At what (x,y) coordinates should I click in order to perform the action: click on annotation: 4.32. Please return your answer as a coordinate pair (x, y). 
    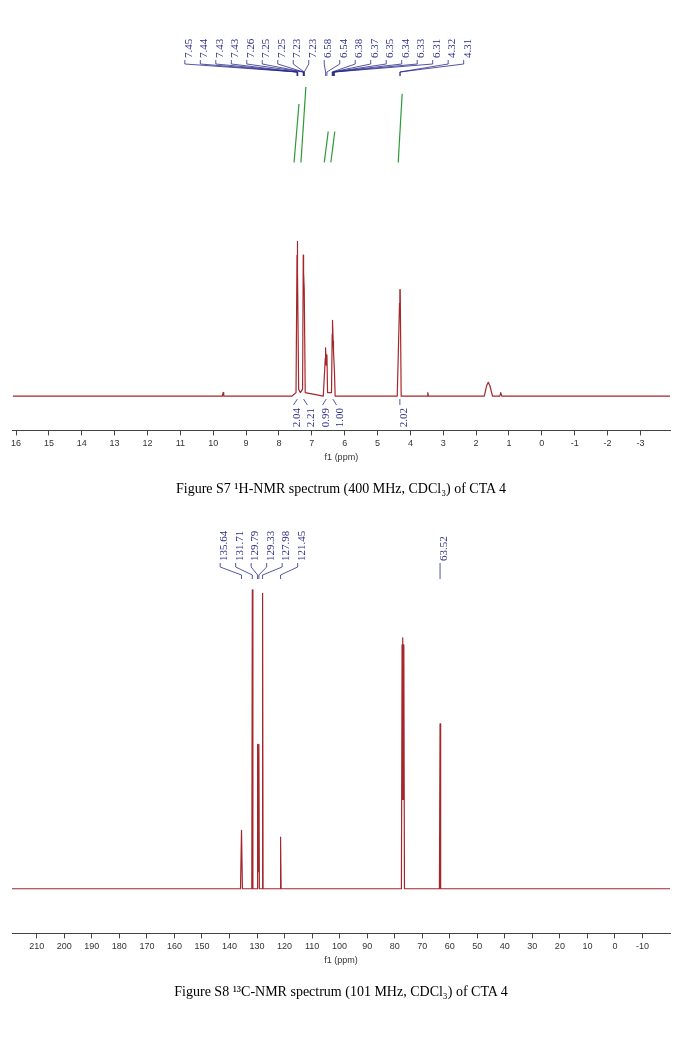
    Looking at the image, I should click on (451, 48).